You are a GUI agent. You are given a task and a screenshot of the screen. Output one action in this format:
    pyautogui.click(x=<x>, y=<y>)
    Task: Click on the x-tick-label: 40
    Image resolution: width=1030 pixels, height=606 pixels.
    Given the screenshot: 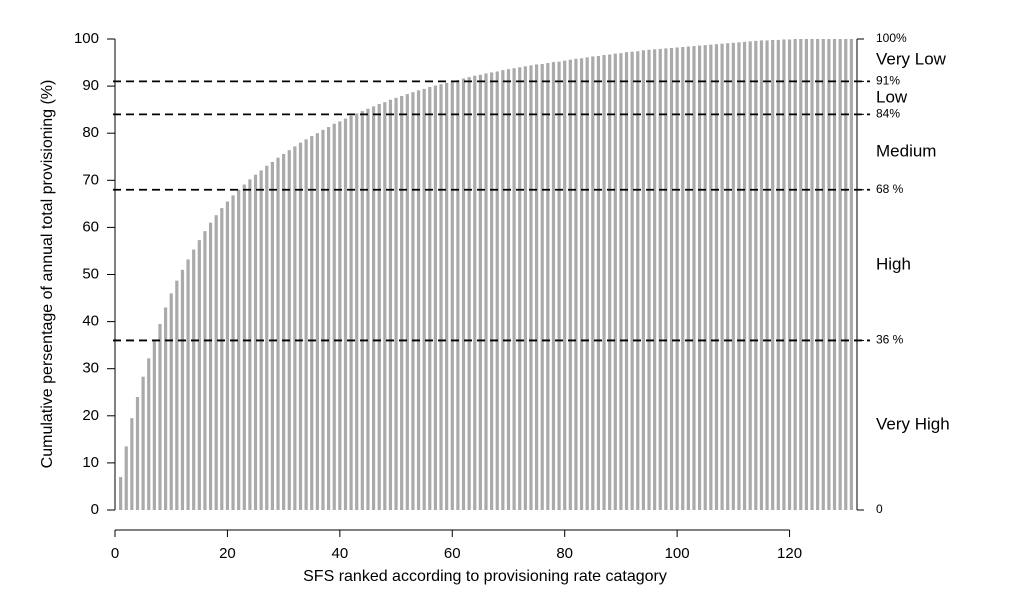 What is the action you would take?
    pyautogui.click(x=340, y=553)
    